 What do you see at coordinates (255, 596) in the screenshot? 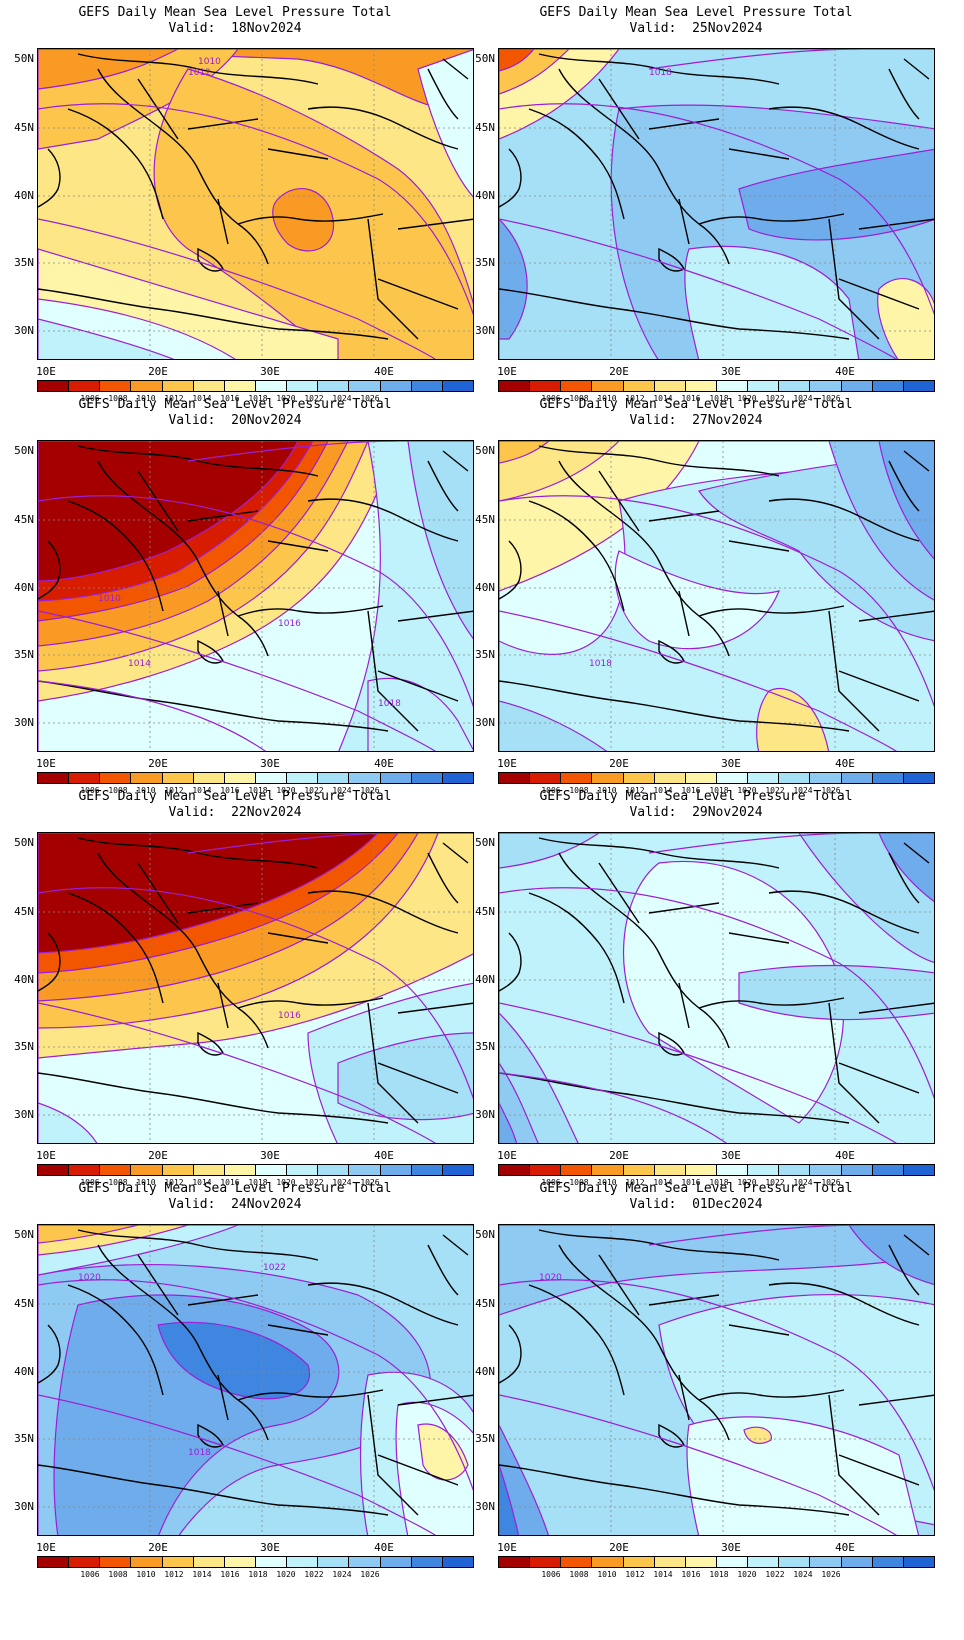
I see `pressure-map: 1010 1014 1016 1018` at bounding box center [255, 596].